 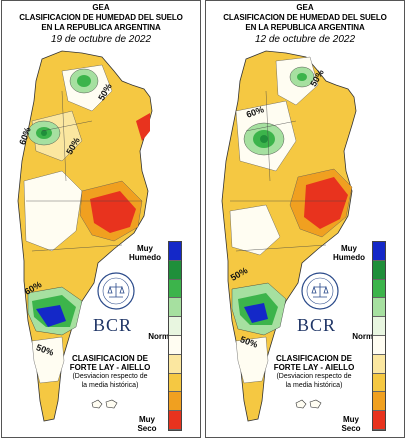 I want to click on map-date: 19 de octubre de 2022, so click(x=101, y=39).